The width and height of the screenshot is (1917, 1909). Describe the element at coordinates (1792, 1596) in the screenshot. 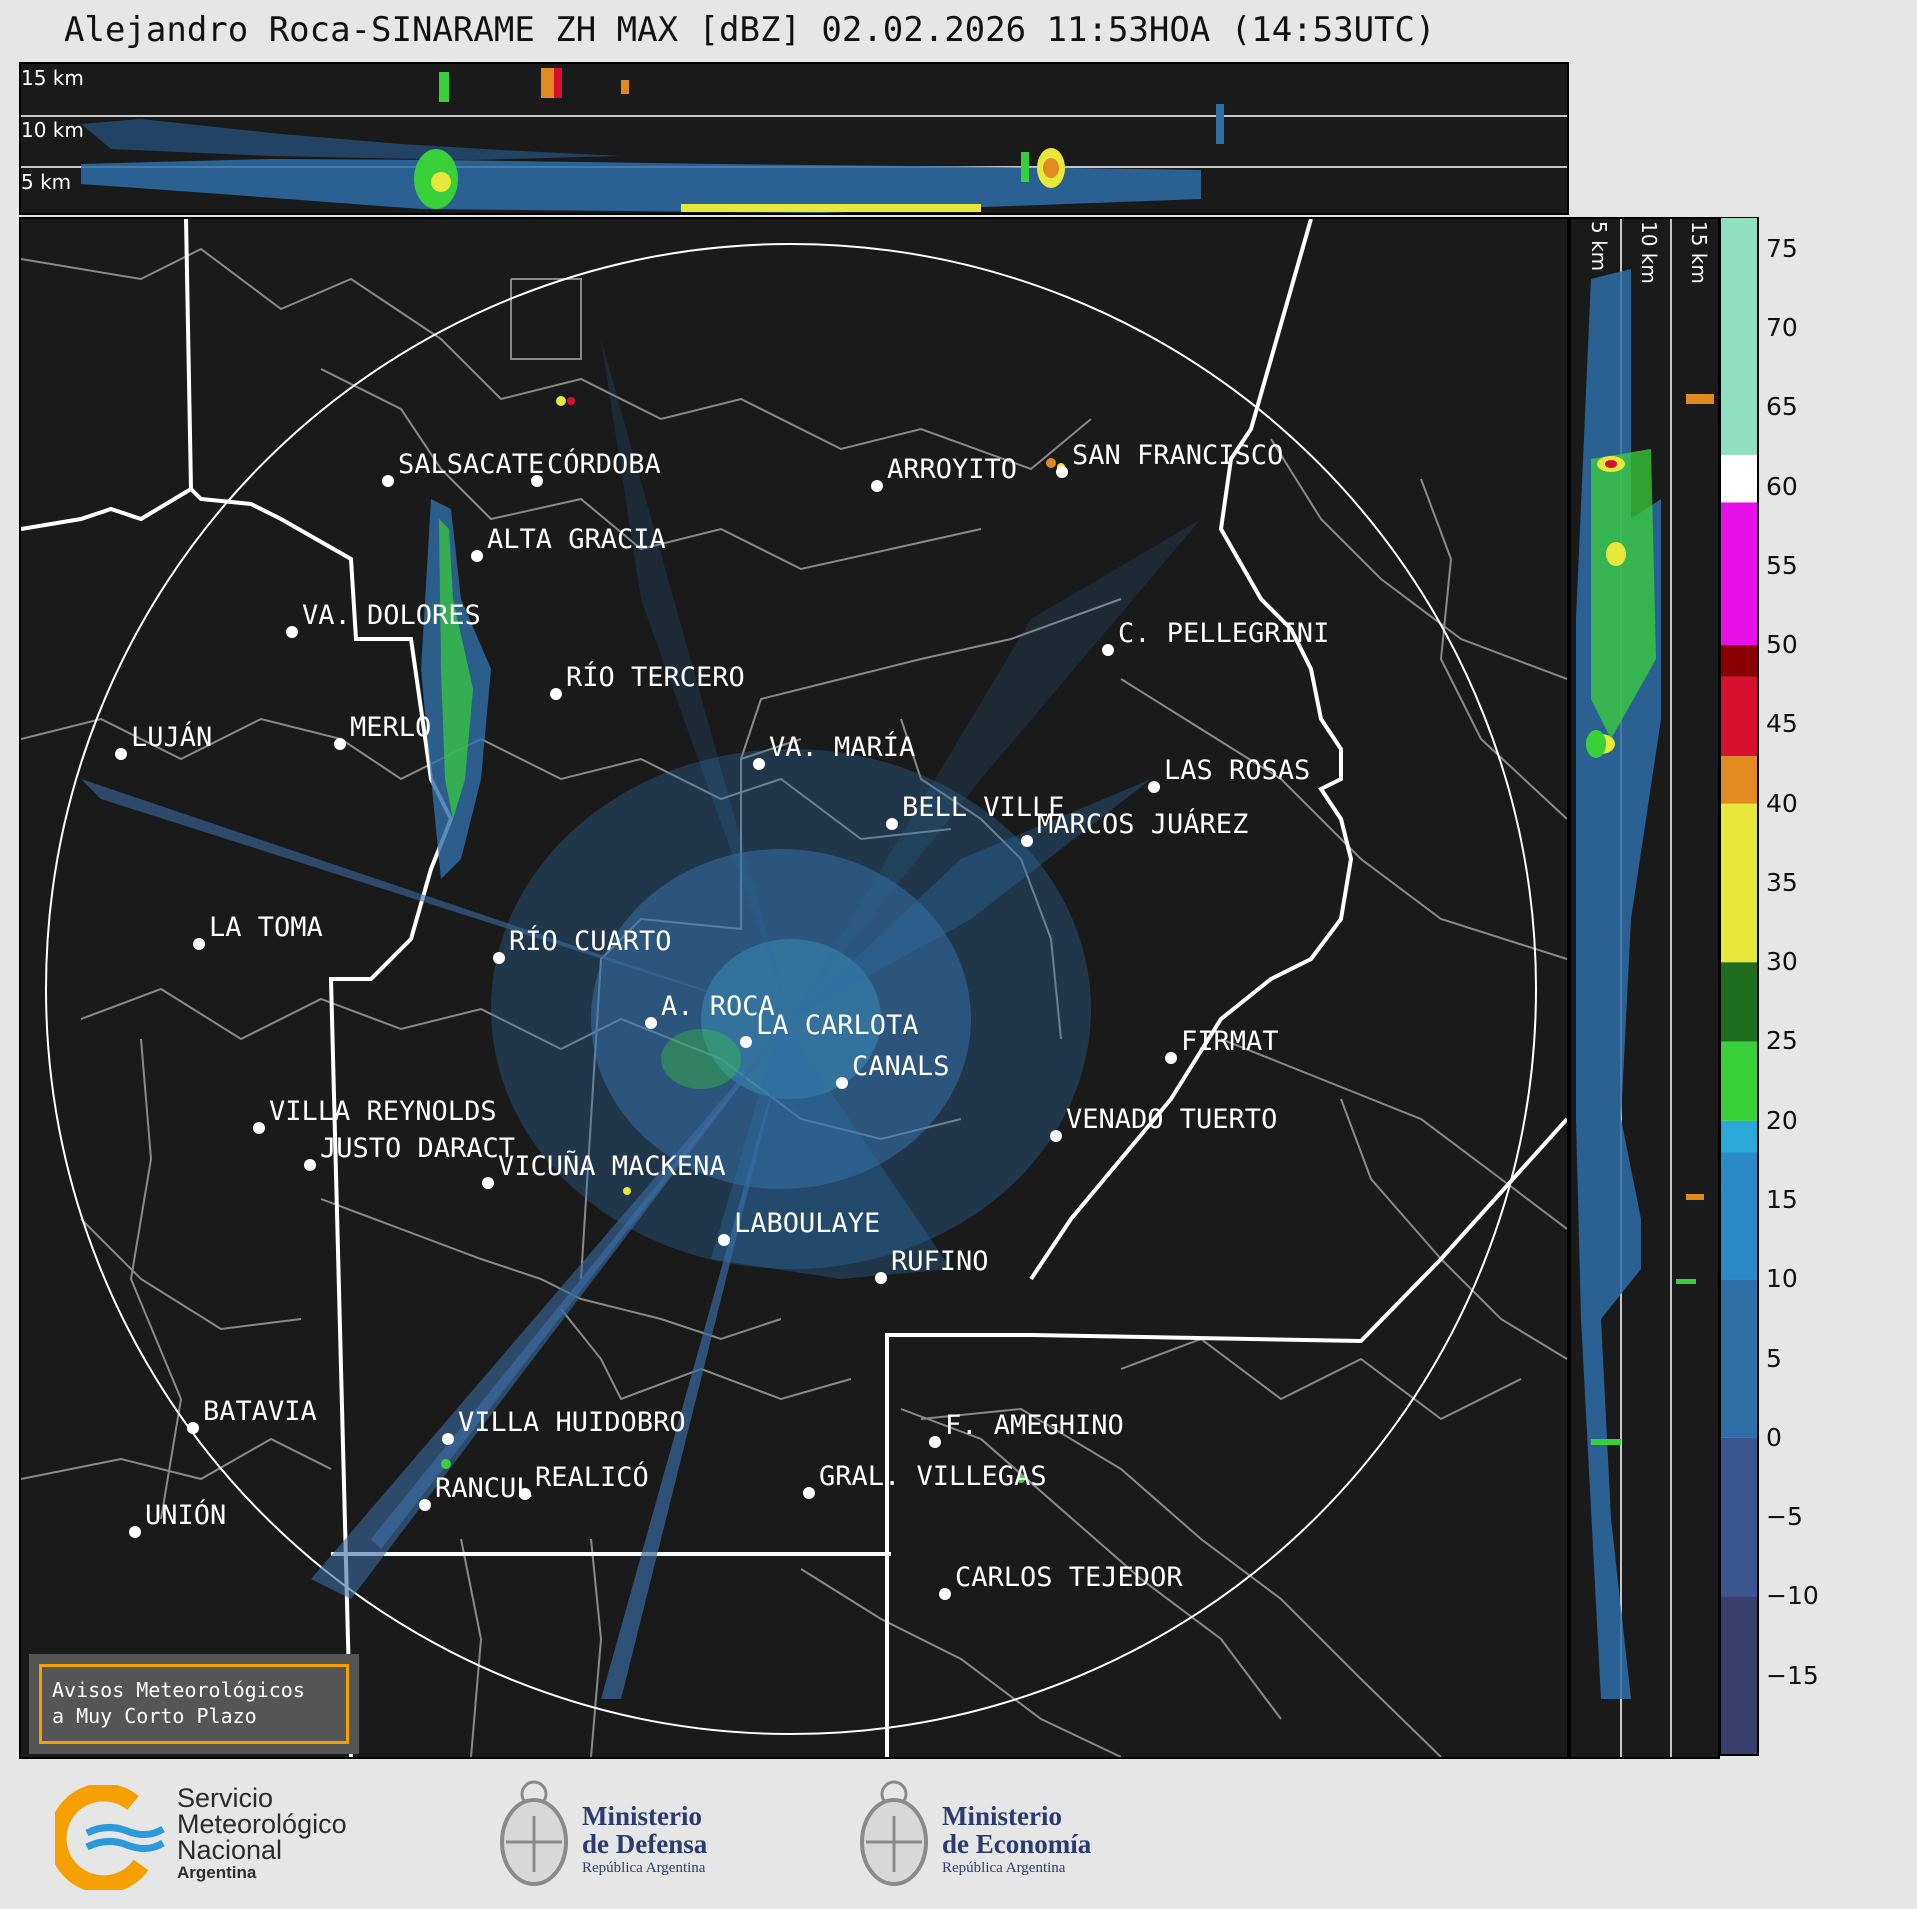

I see `colorbar-tick-label: −10` at that location.